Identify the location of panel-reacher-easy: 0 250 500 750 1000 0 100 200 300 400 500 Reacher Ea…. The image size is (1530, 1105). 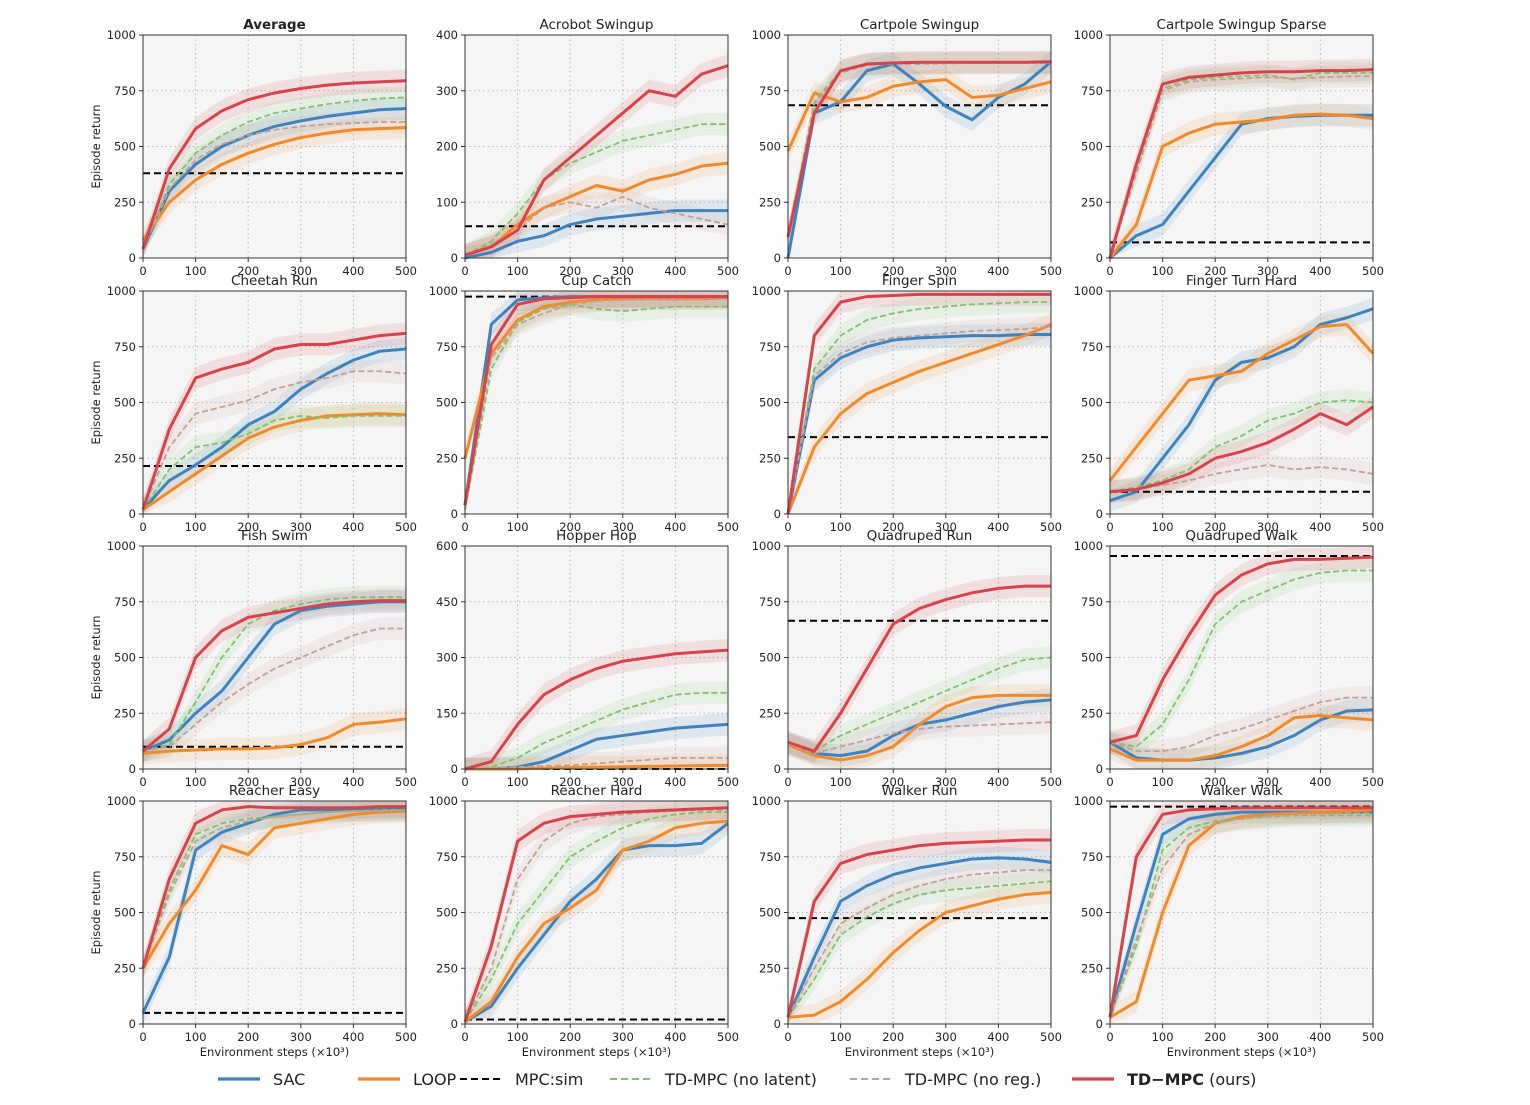
(253, 921).